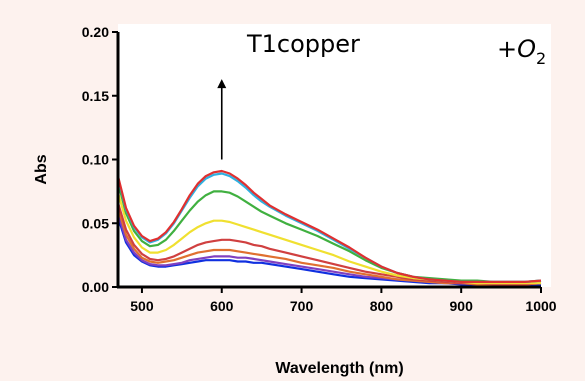 This screenshot has height=381, width=585. What do you see at coordinates (222, 306) in the screenshot?
I see `x-tick-label: 600` at bounding box center [222, 306].